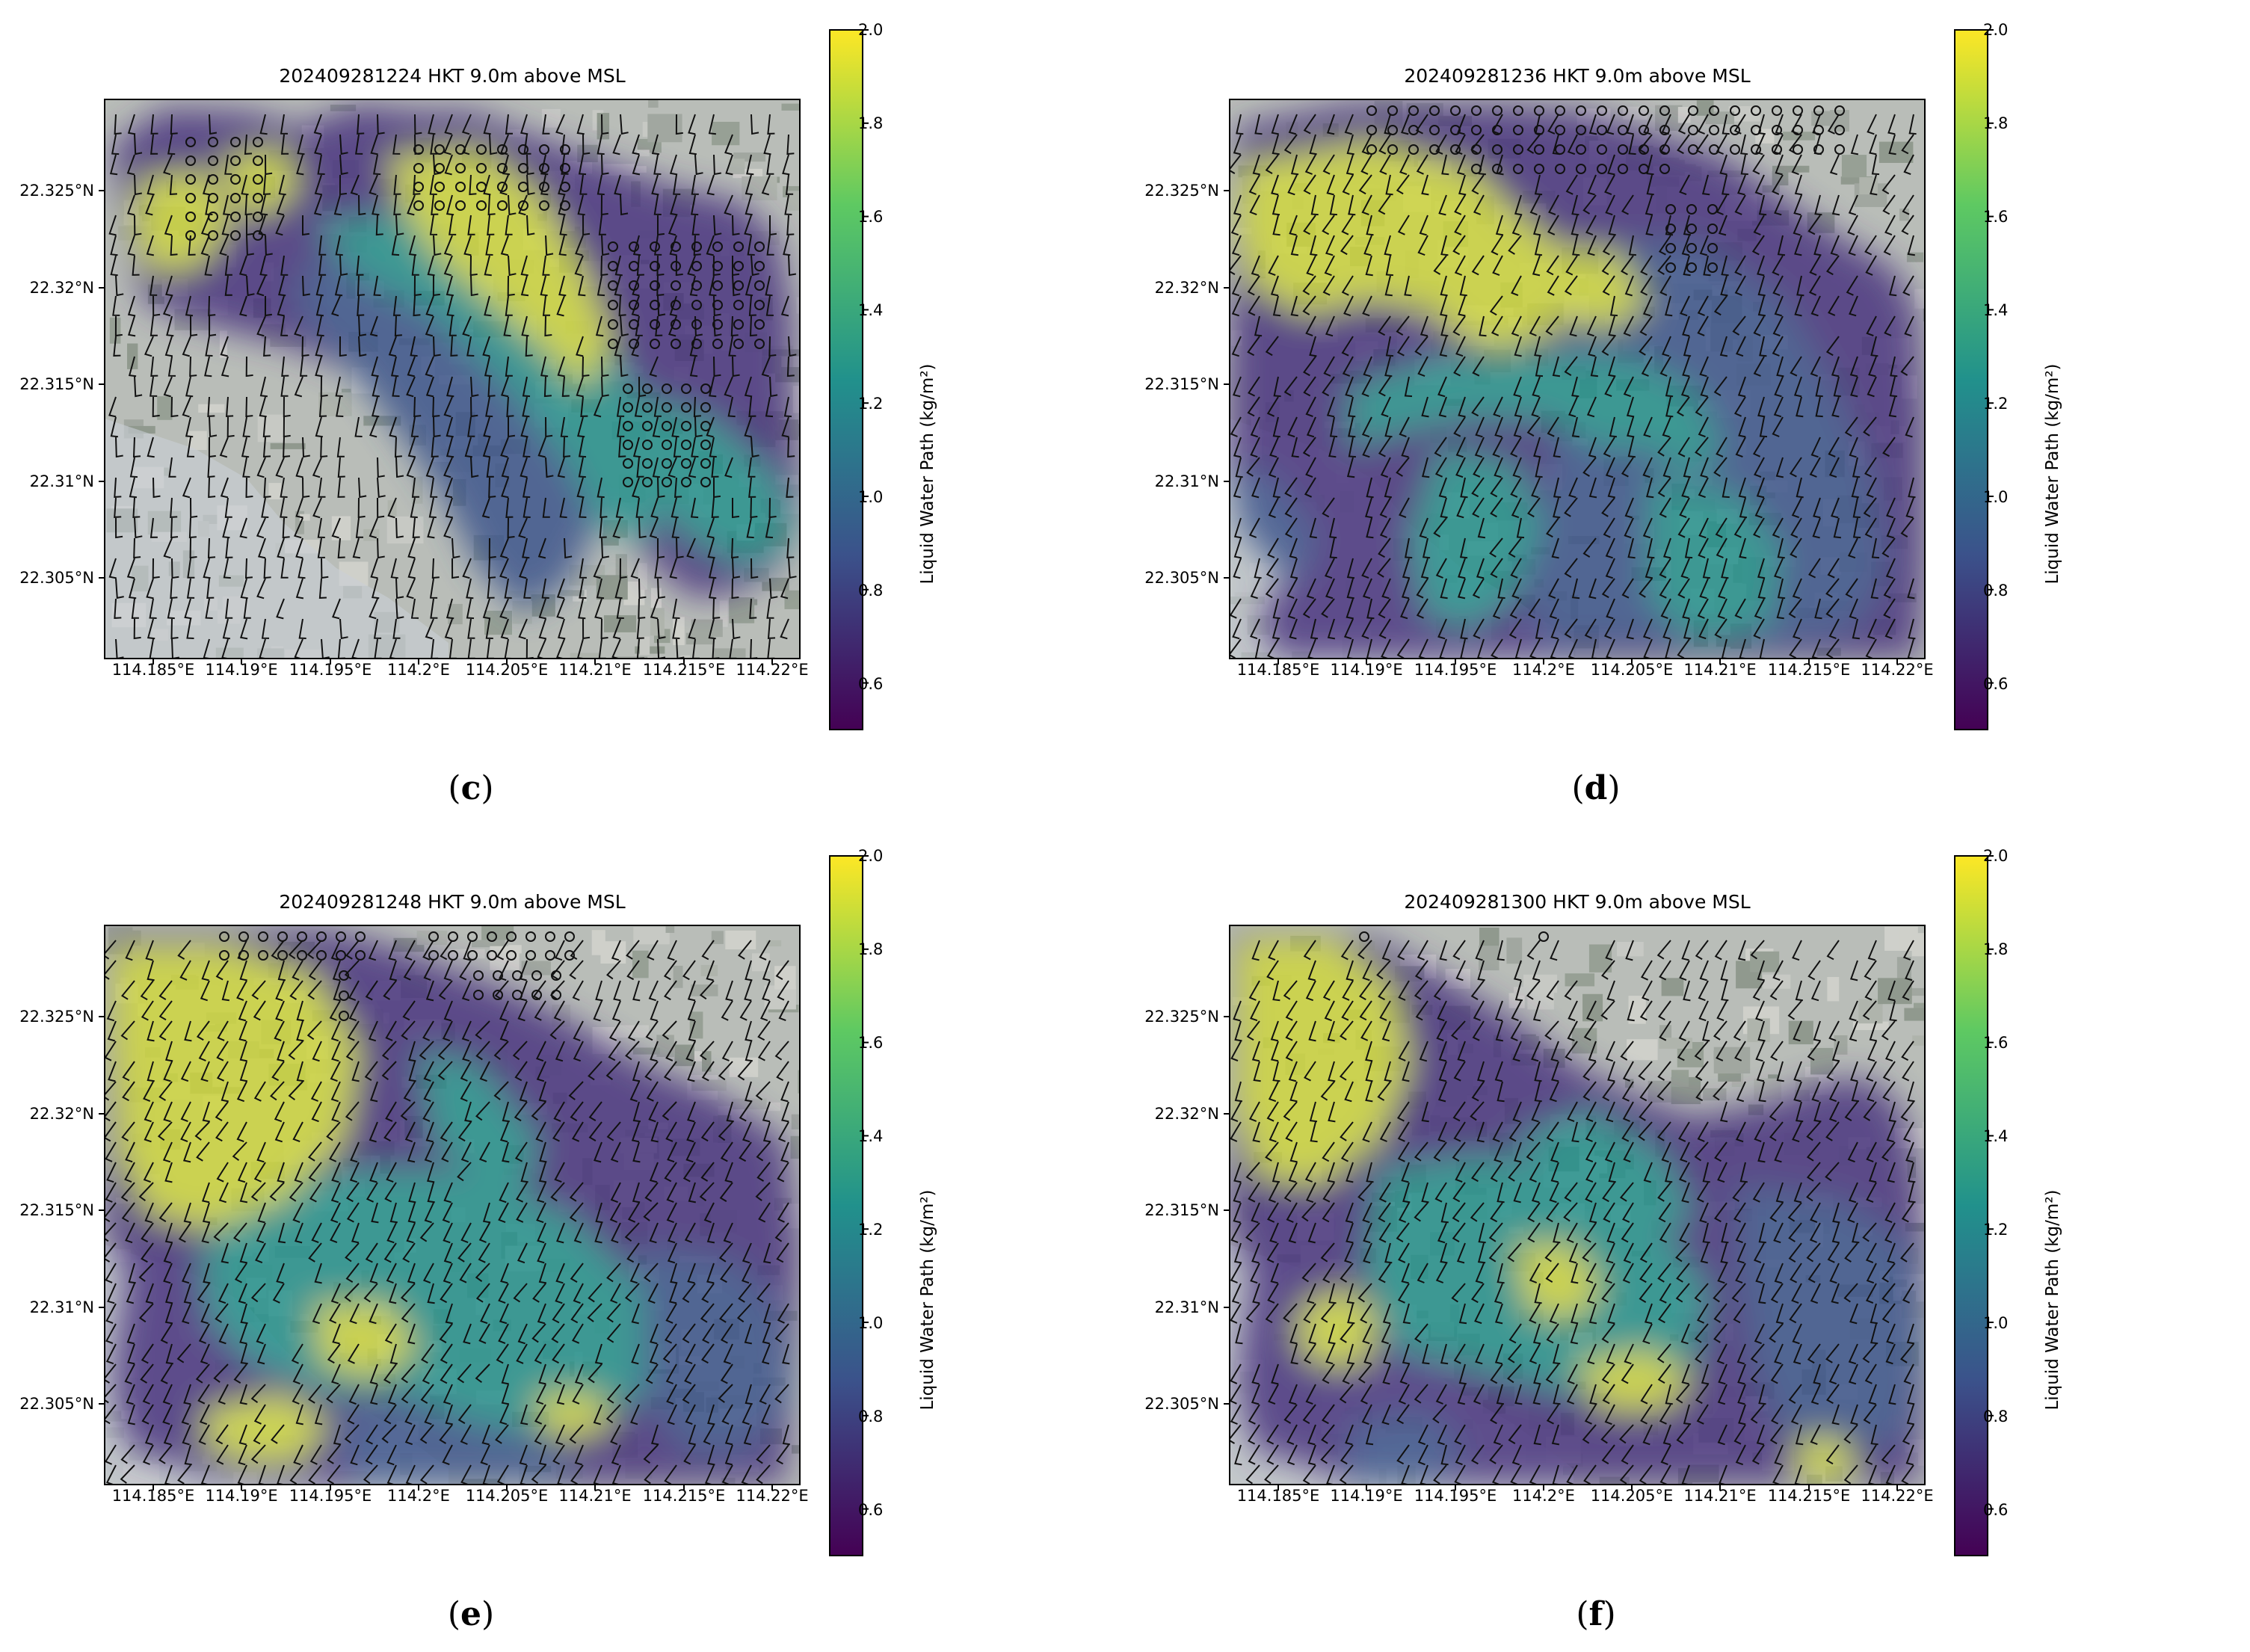 The image size is (2250, 1652). Describe the element at coordinates (1971, 379) in the screenshot. I see `colorbar` at that location.